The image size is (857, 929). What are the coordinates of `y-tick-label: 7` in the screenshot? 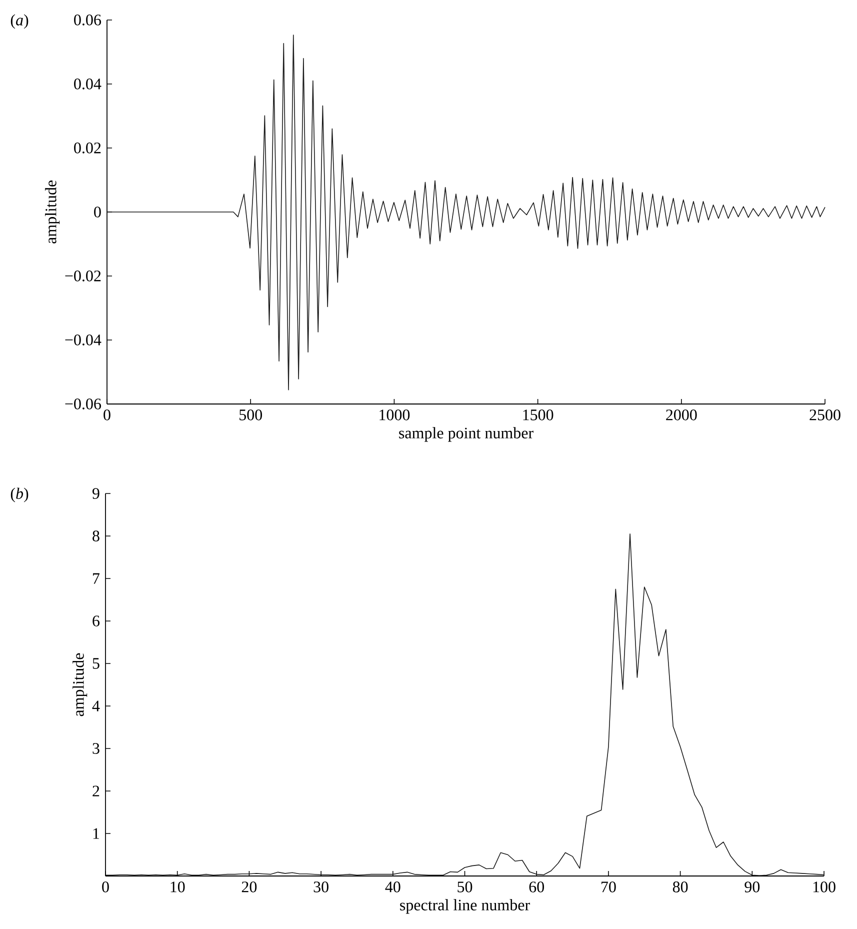 It's located at (96, 578).